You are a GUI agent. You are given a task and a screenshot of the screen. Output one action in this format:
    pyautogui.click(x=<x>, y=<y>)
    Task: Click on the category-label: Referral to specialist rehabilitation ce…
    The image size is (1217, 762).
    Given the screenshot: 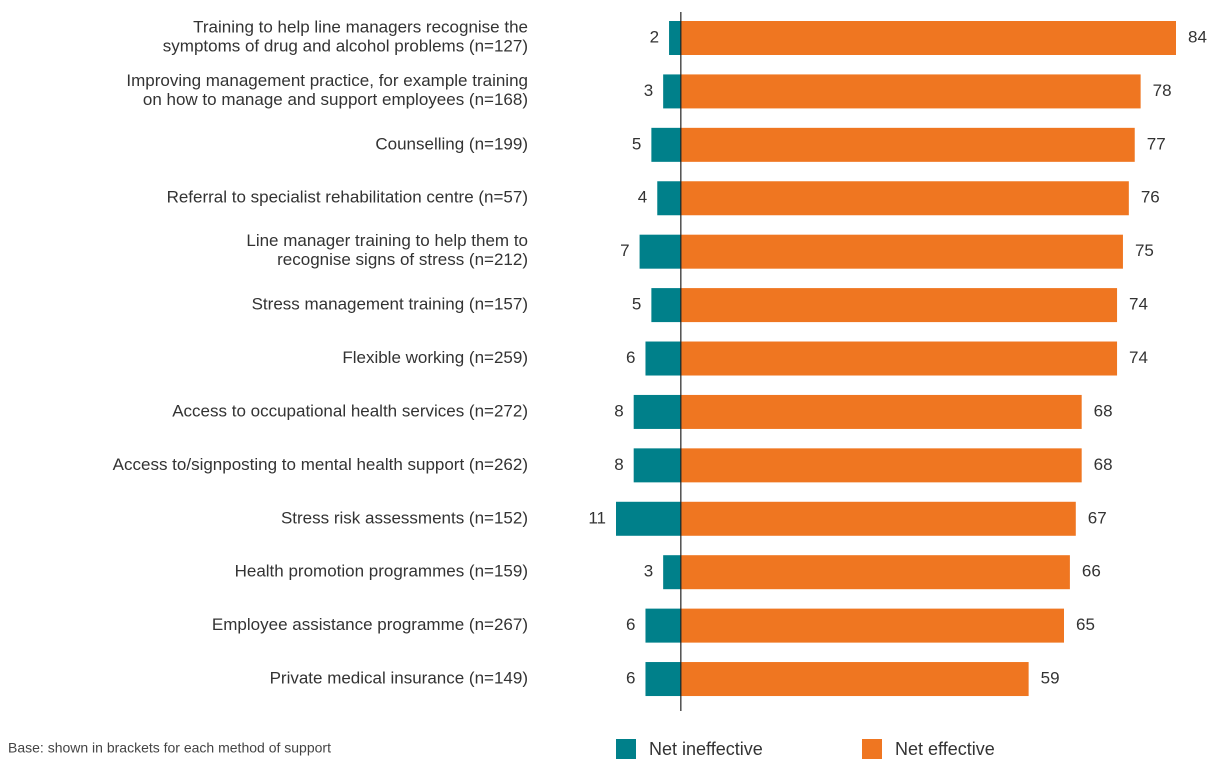 What is the action you would take?
    pyautogui.click(x=347, y=197)
    